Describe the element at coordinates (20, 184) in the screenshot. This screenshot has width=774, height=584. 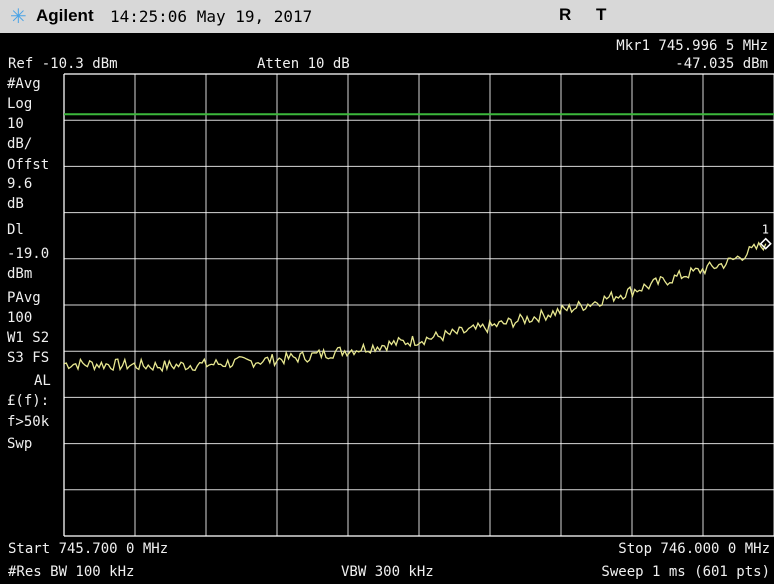
I see `side-label-5: 9.6` at that location.